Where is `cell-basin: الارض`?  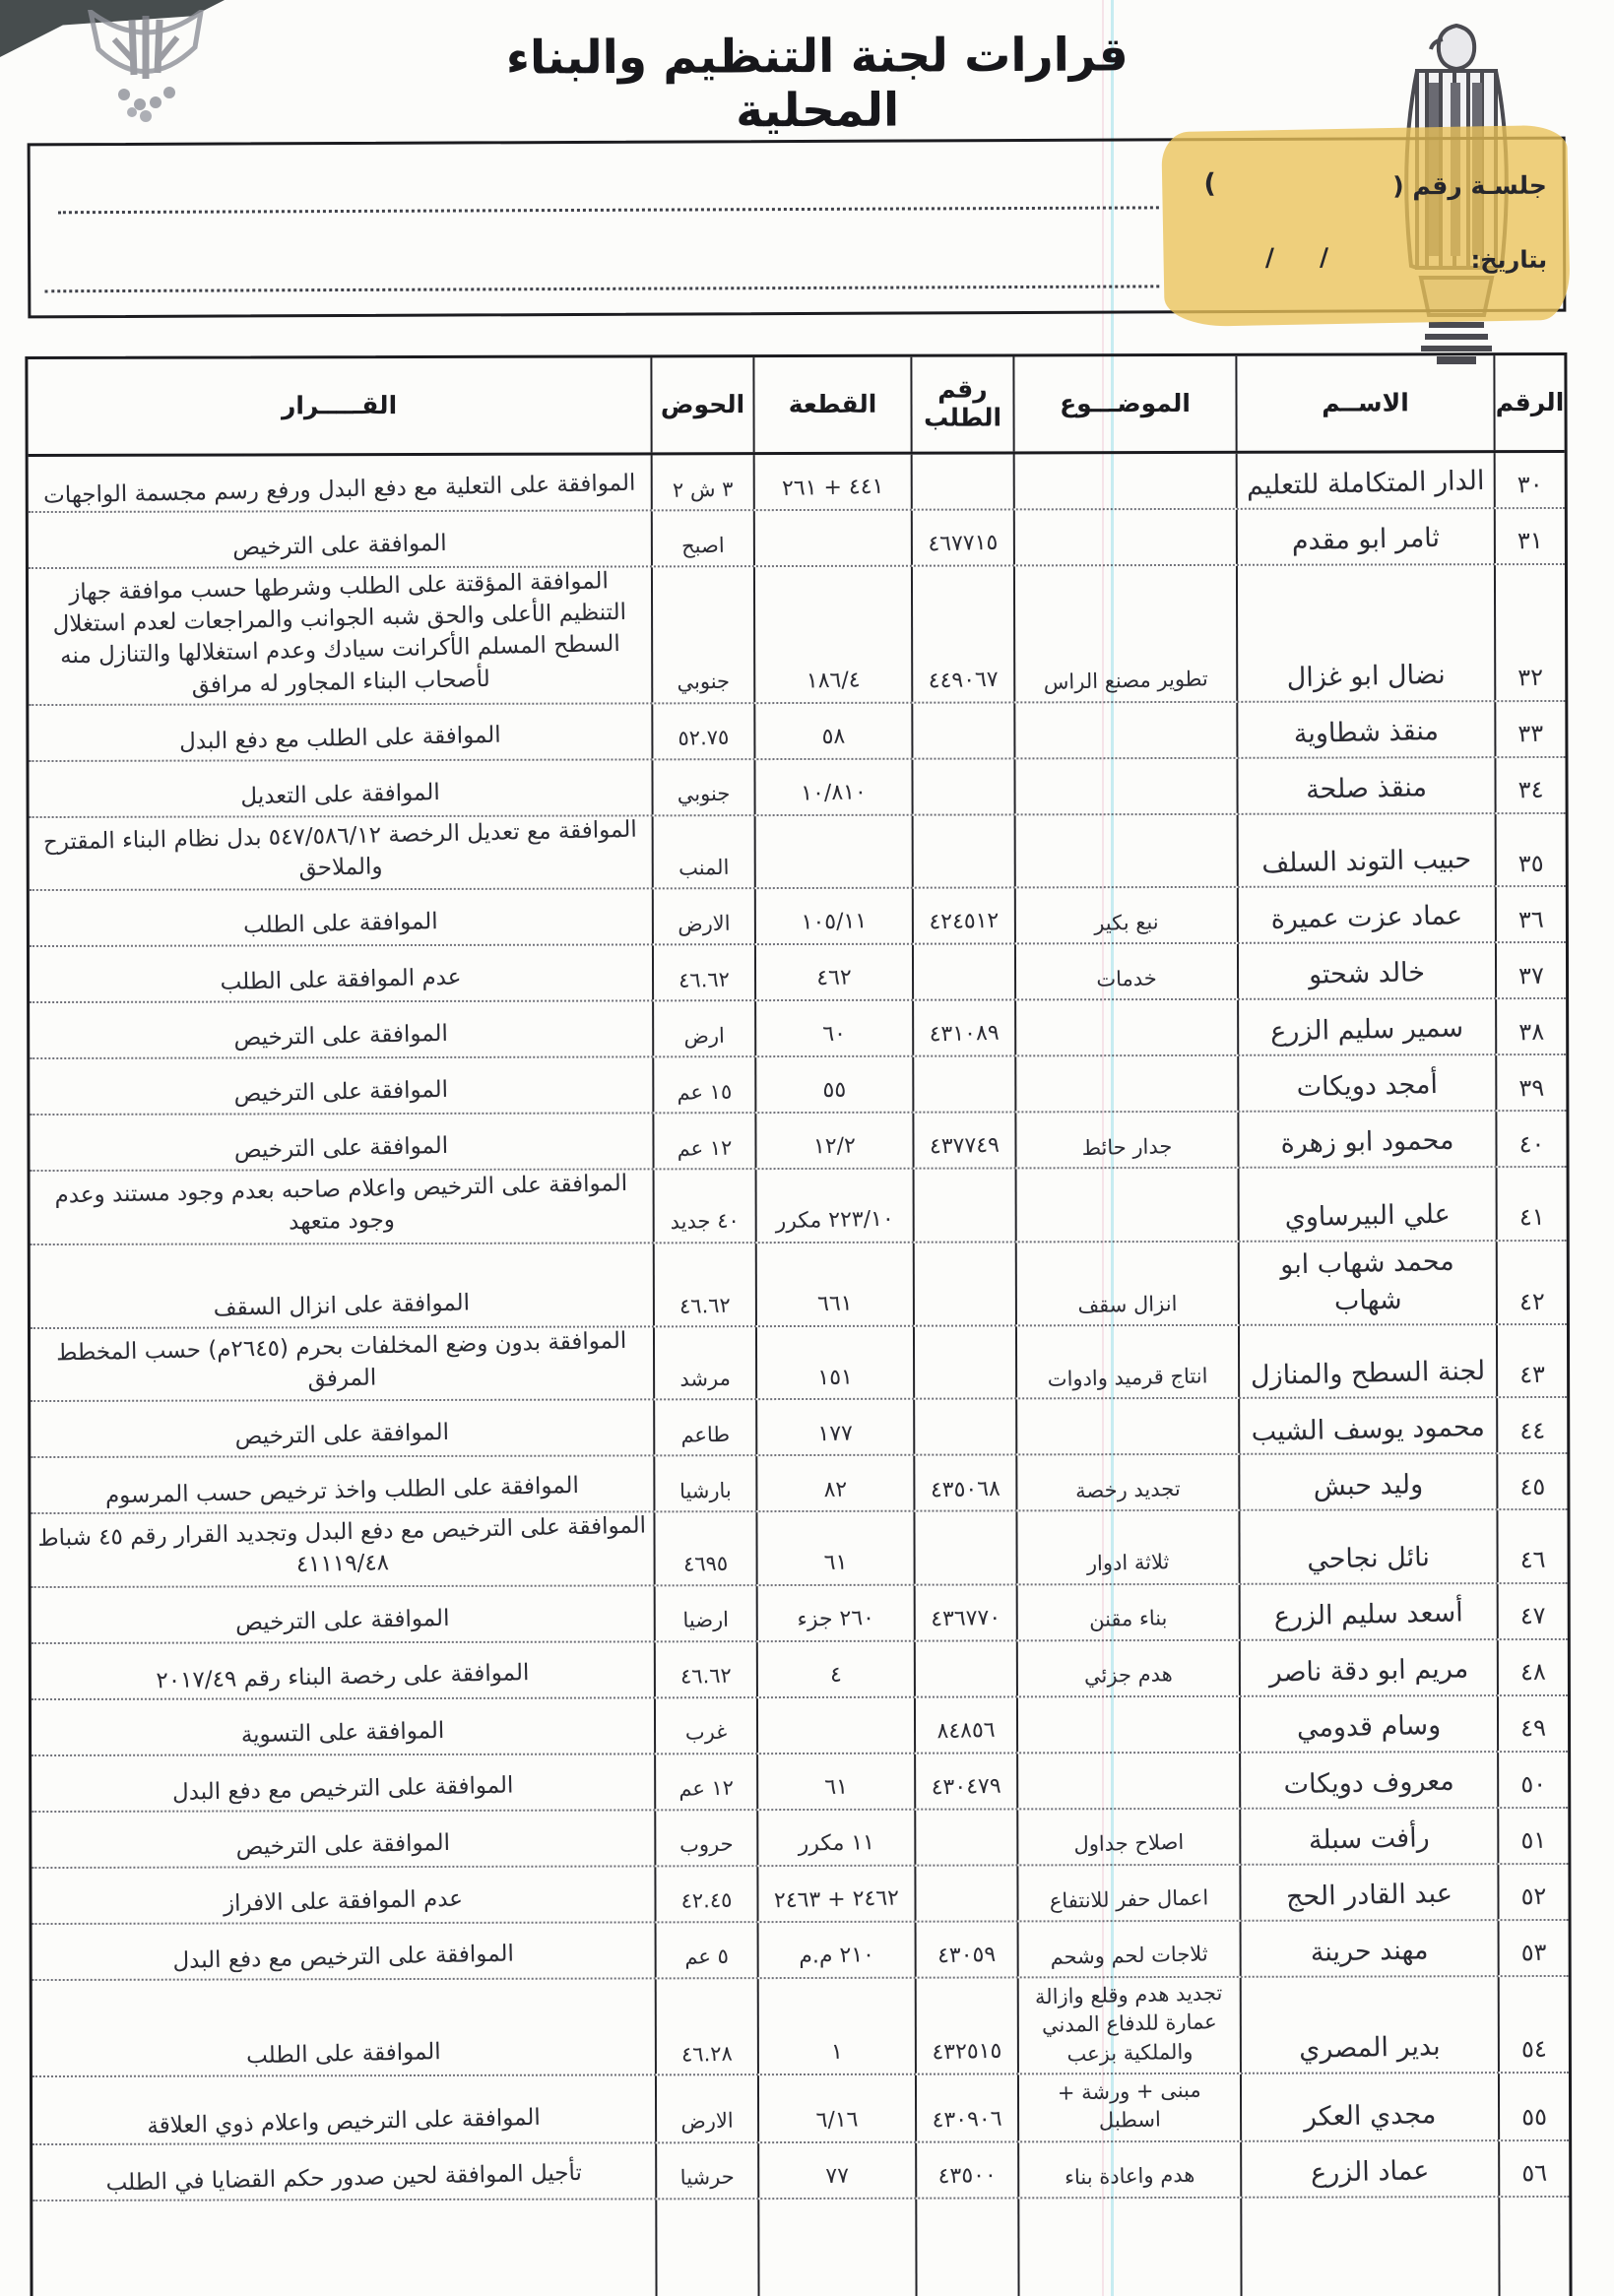 cell-basin: الارض is located at coordinates (702, 916).